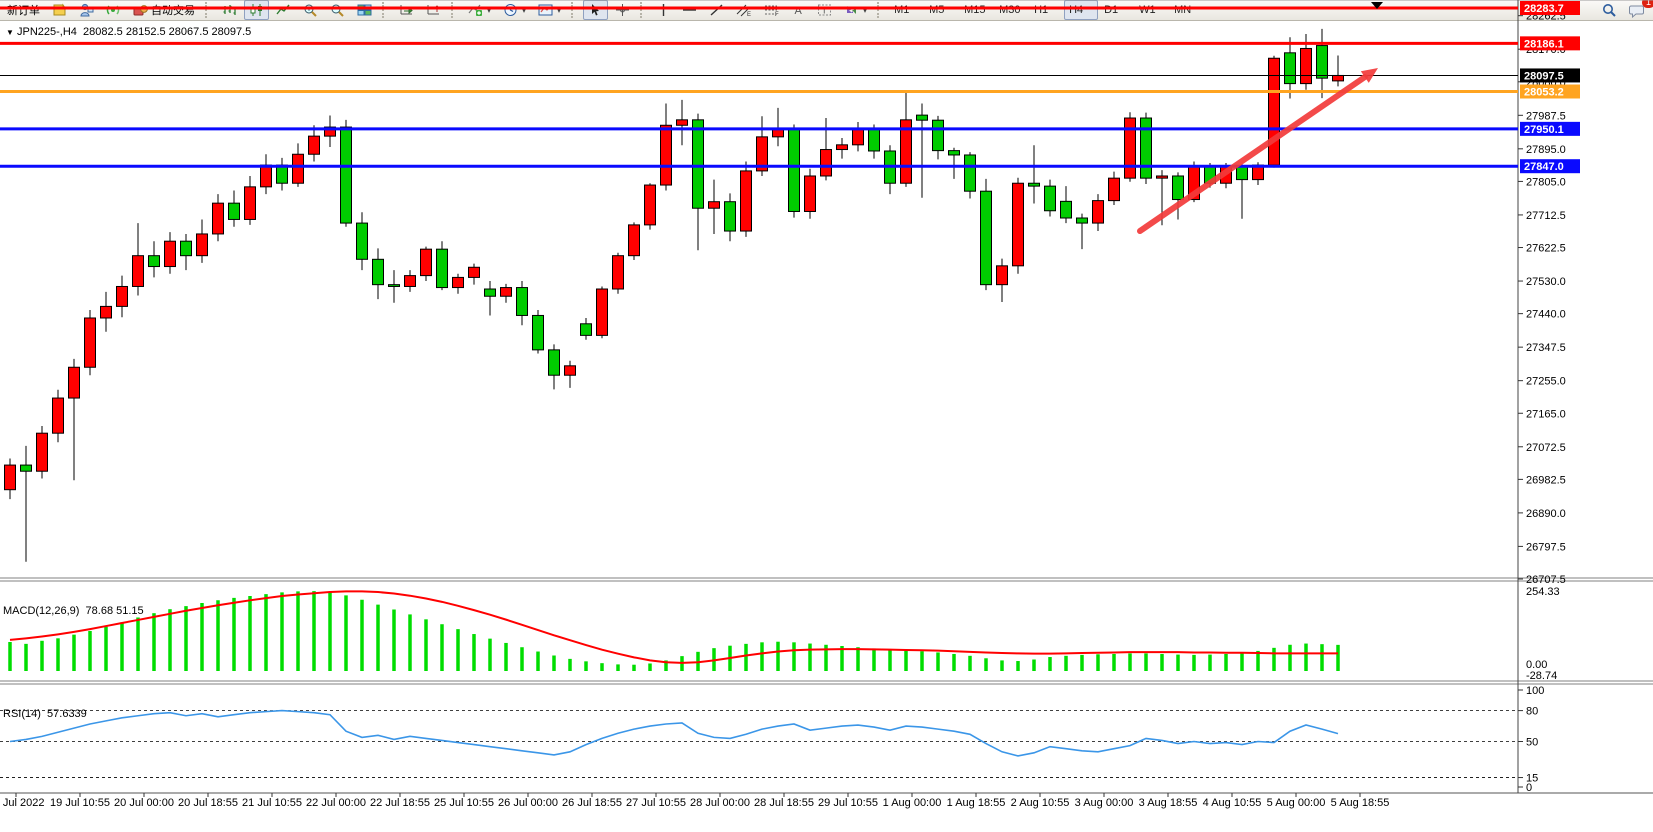 The height and width of the screenshot is (832, 1653). Describe the element at coordinates (144, 803) in the screenshot. I see `time-label: 20 Jul 00:00` at that location.